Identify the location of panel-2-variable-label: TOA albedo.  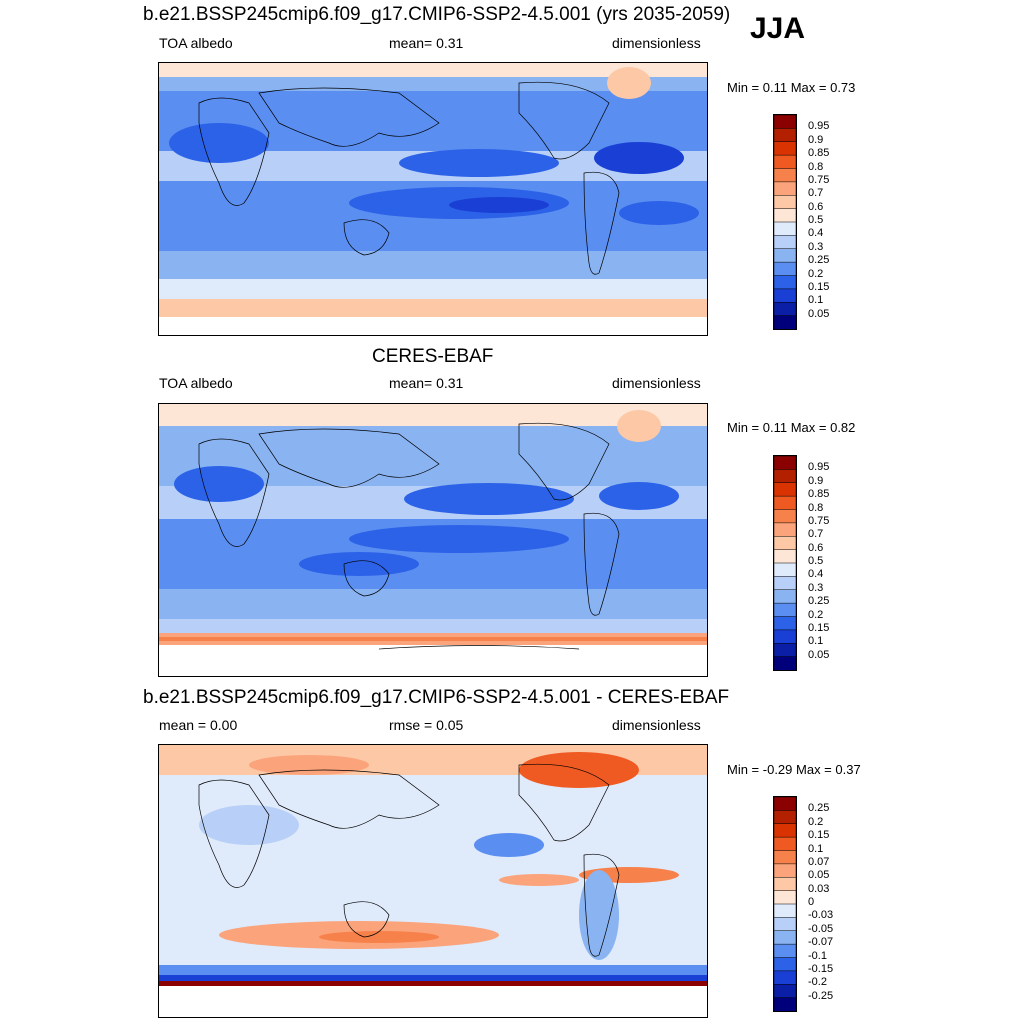
(196, 383).